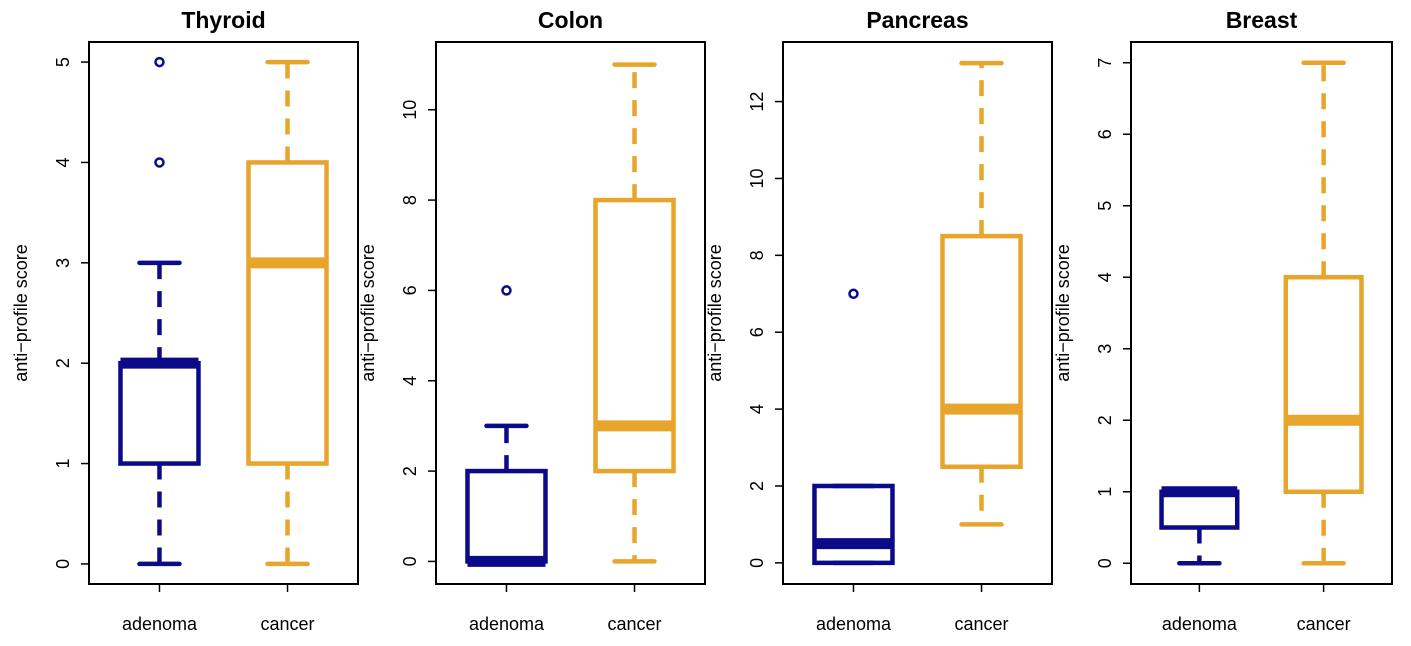  I want to click on chart-title: Thyroid, so click(223, 20).